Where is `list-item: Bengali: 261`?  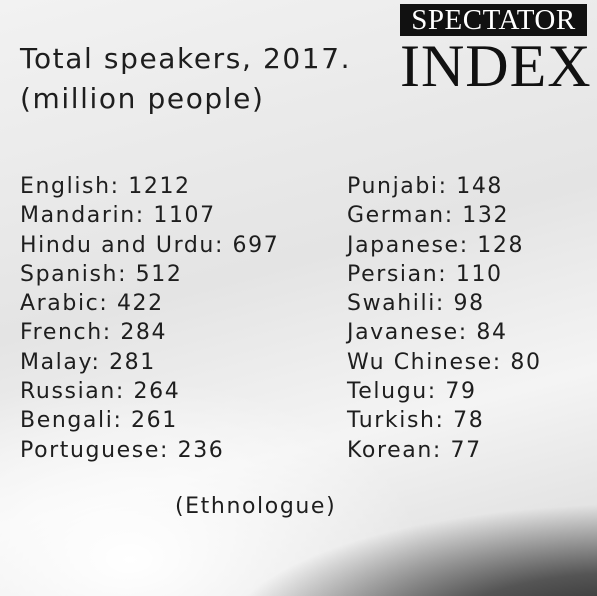 list-item: Bengali: 261 is located at coordinates (99, 421).